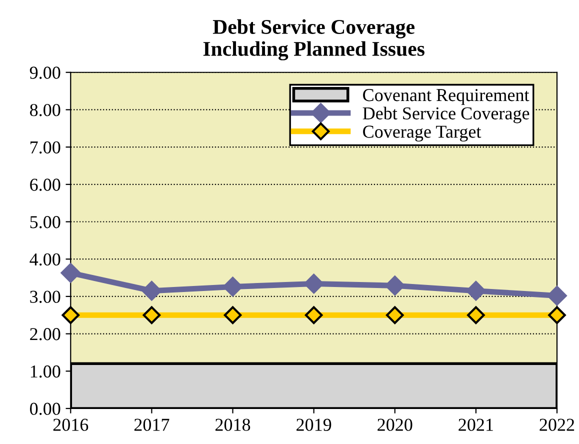  I want to click on y-tick-label: 7.00, so click(45, 147).